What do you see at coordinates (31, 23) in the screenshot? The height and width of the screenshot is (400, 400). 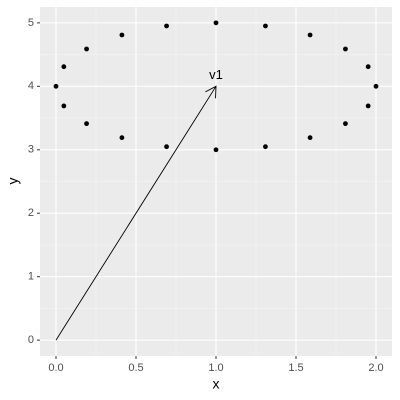 I see `y-tick-label: 5` at bounding box center [31, 23].